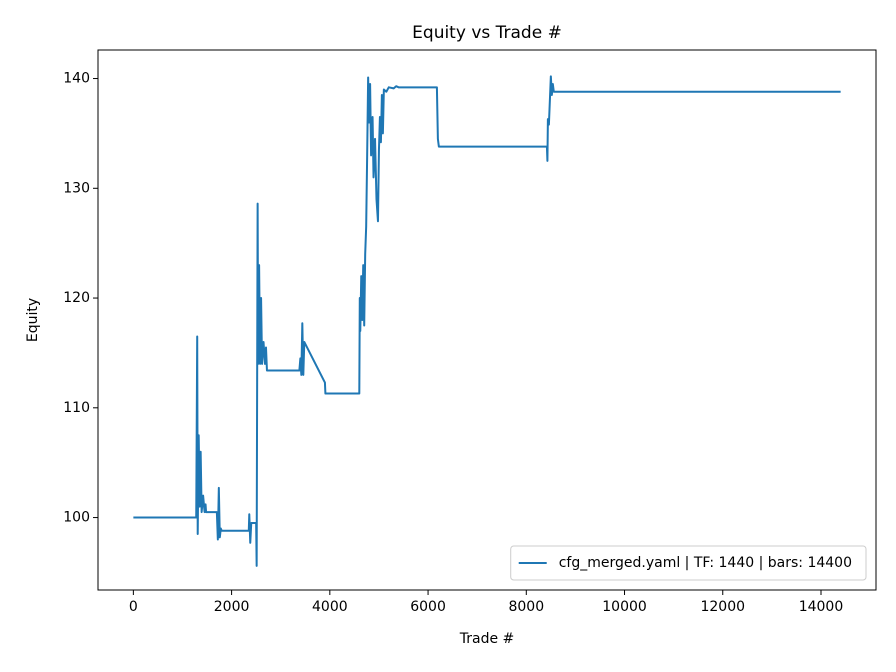 This screenshot has width=896, height=672. I want to click on x-axis-label: Trade #, so click(487, 639).